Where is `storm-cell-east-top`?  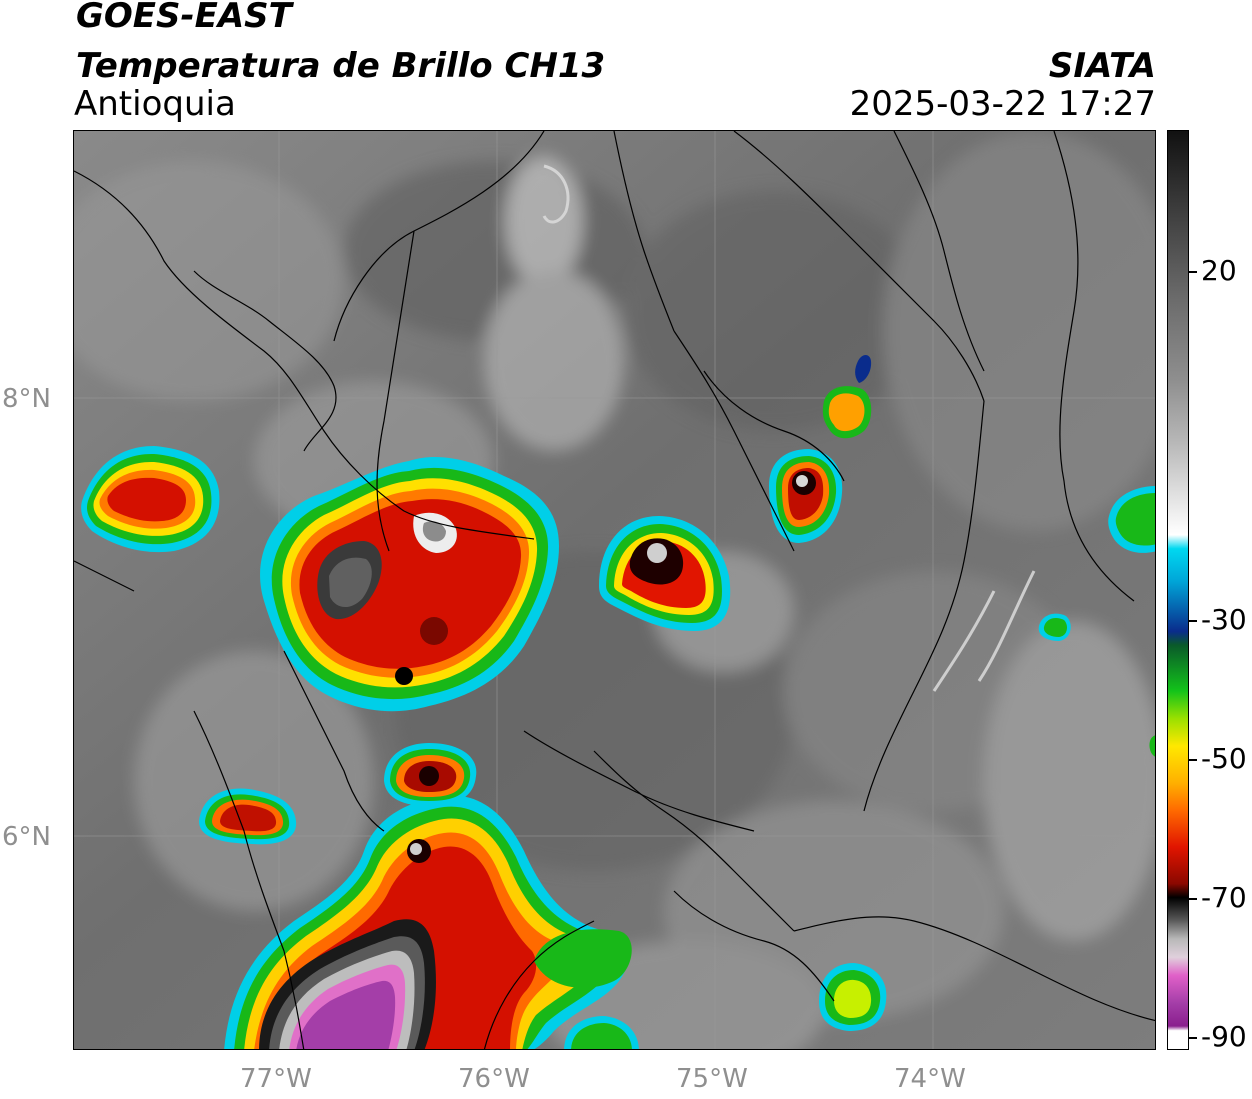
storm-cell-east-top is located at coordinates (820, 449).